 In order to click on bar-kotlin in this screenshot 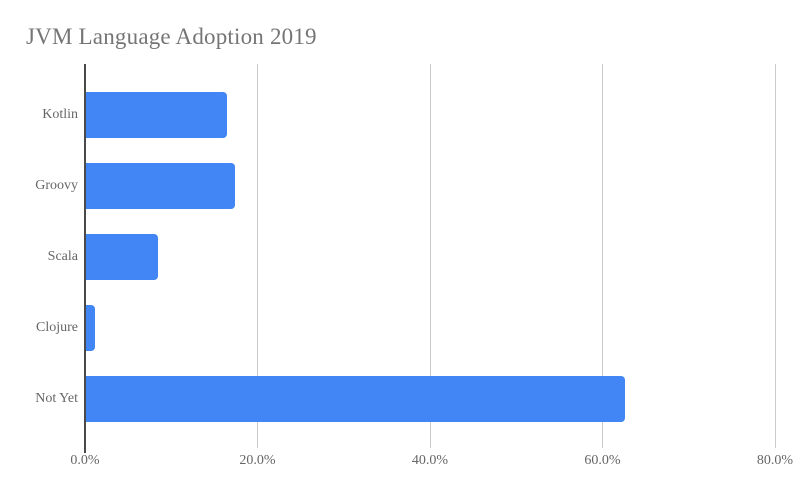, I will do `click(156, 115)`.